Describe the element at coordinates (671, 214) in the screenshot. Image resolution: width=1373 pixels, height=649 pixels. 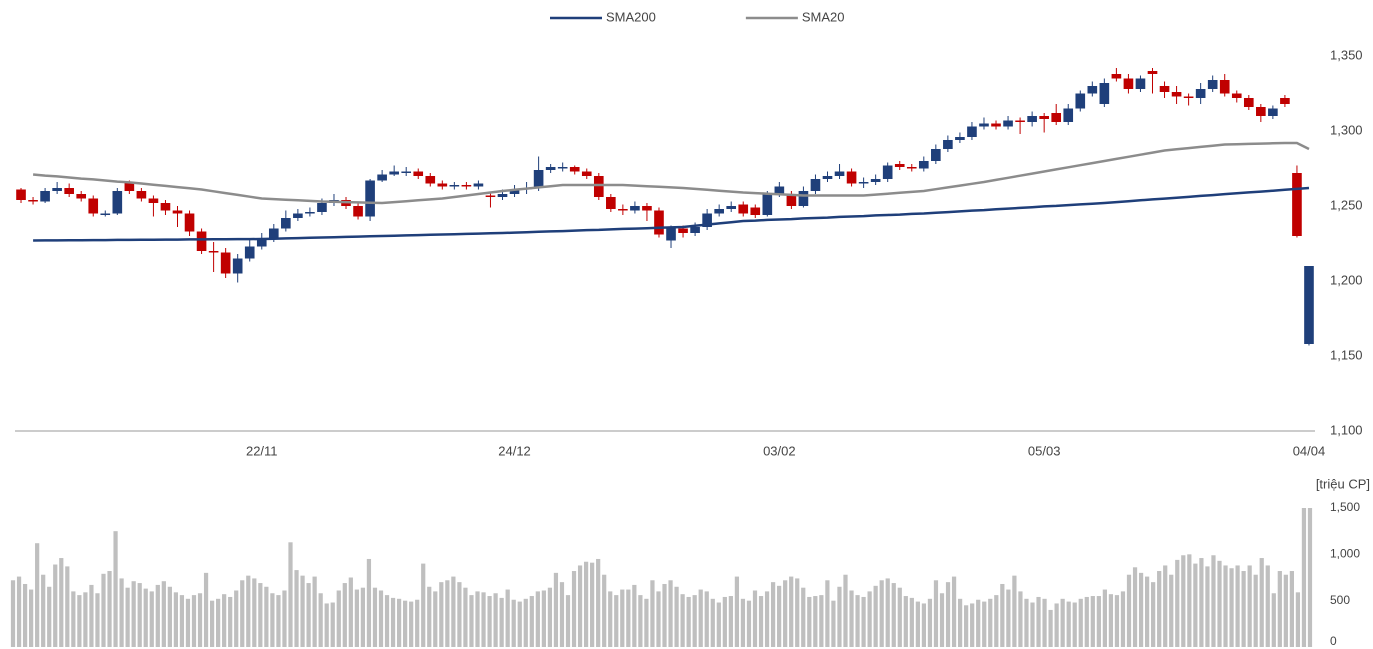
I see `sma-line` at that location.